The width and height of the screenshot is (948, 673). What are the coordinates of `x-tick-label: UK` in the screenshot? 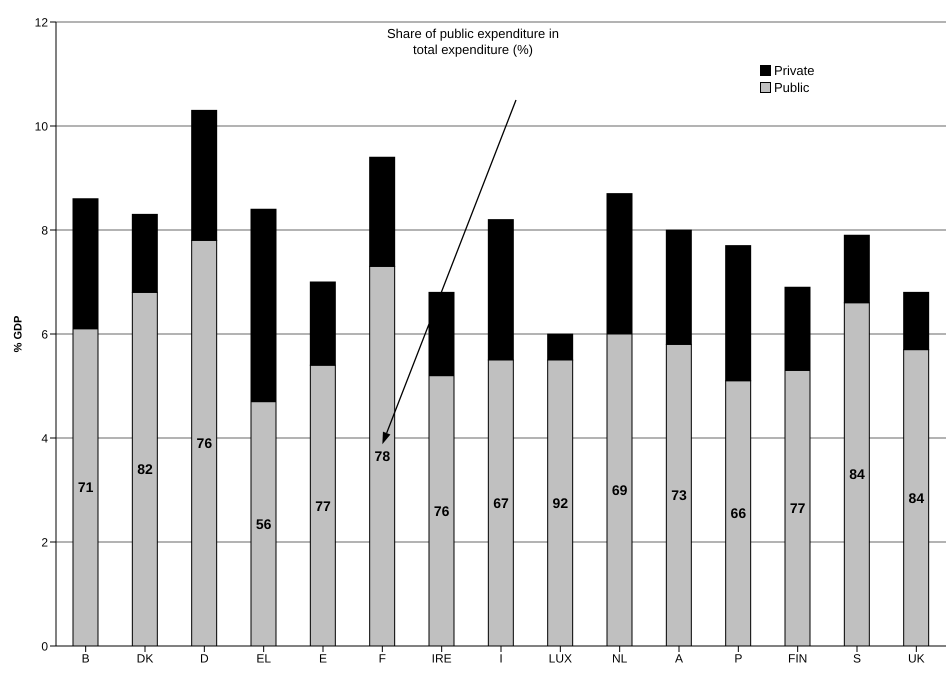 It's located at (916, 659).